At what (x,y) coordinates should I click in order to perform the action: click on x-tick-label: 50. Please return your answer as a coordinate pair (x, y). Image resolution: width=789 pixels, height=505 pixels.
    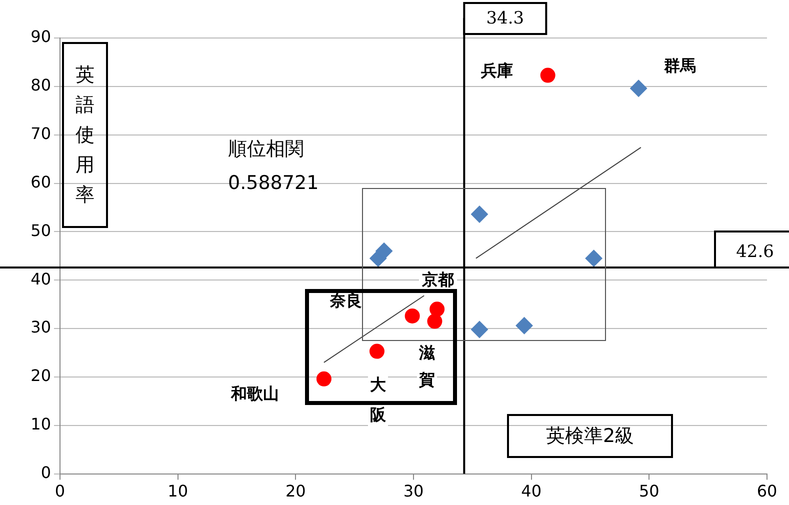
    Looking at the image, I should click on (649, 491).